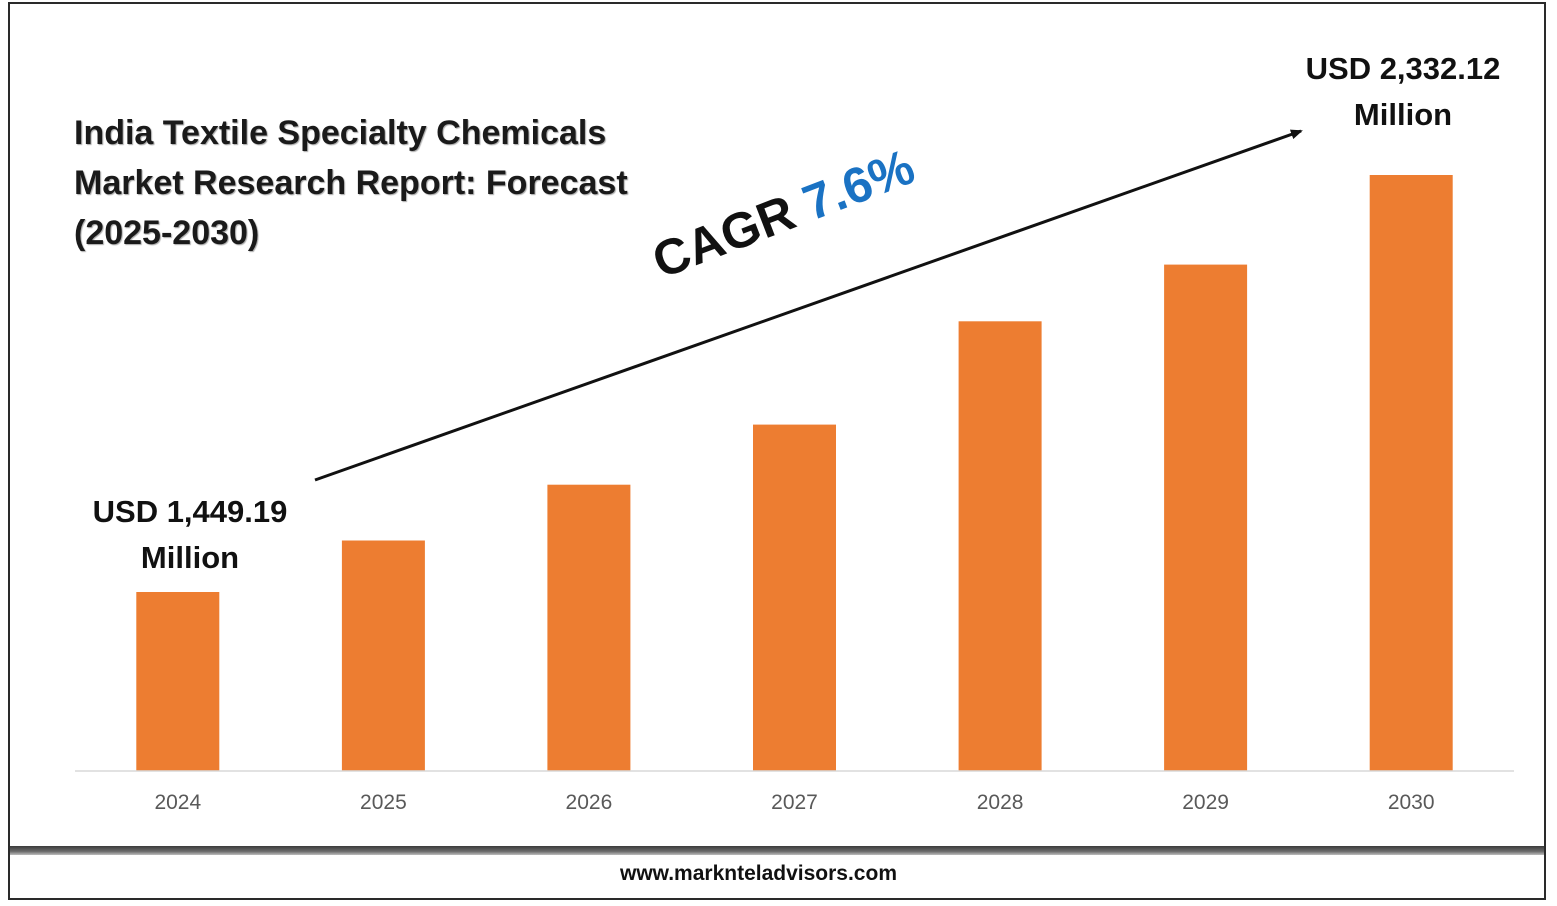 The image size is (1557, 906). Describe the element at coordinates (1000, 802) in the screenshot. I see `x-tick-label-2028: 2028` at that location.